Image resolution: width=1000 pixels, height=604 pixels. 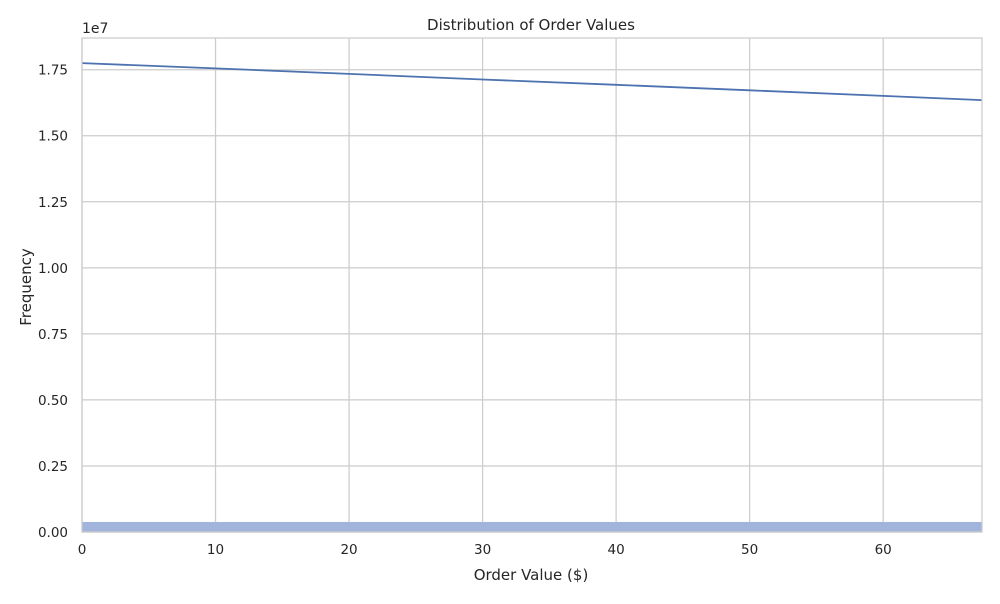 What do you see at coordinates (482, 550) in the screenshot?
I see `x-tick-label: 30` at bounding box center [482, 550].